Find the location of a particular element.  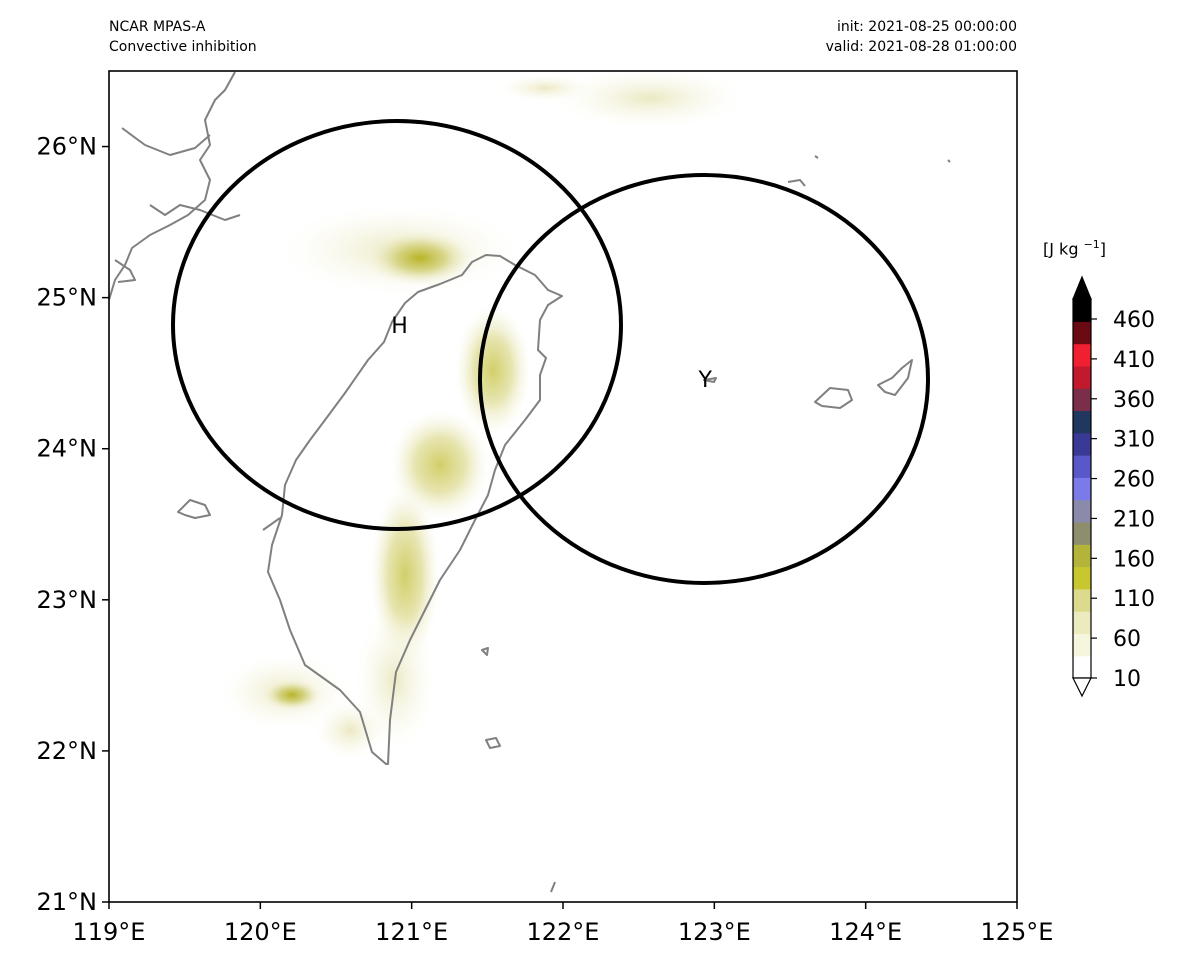

y-tick-label: 23°N is located at coordinates (67, 600).